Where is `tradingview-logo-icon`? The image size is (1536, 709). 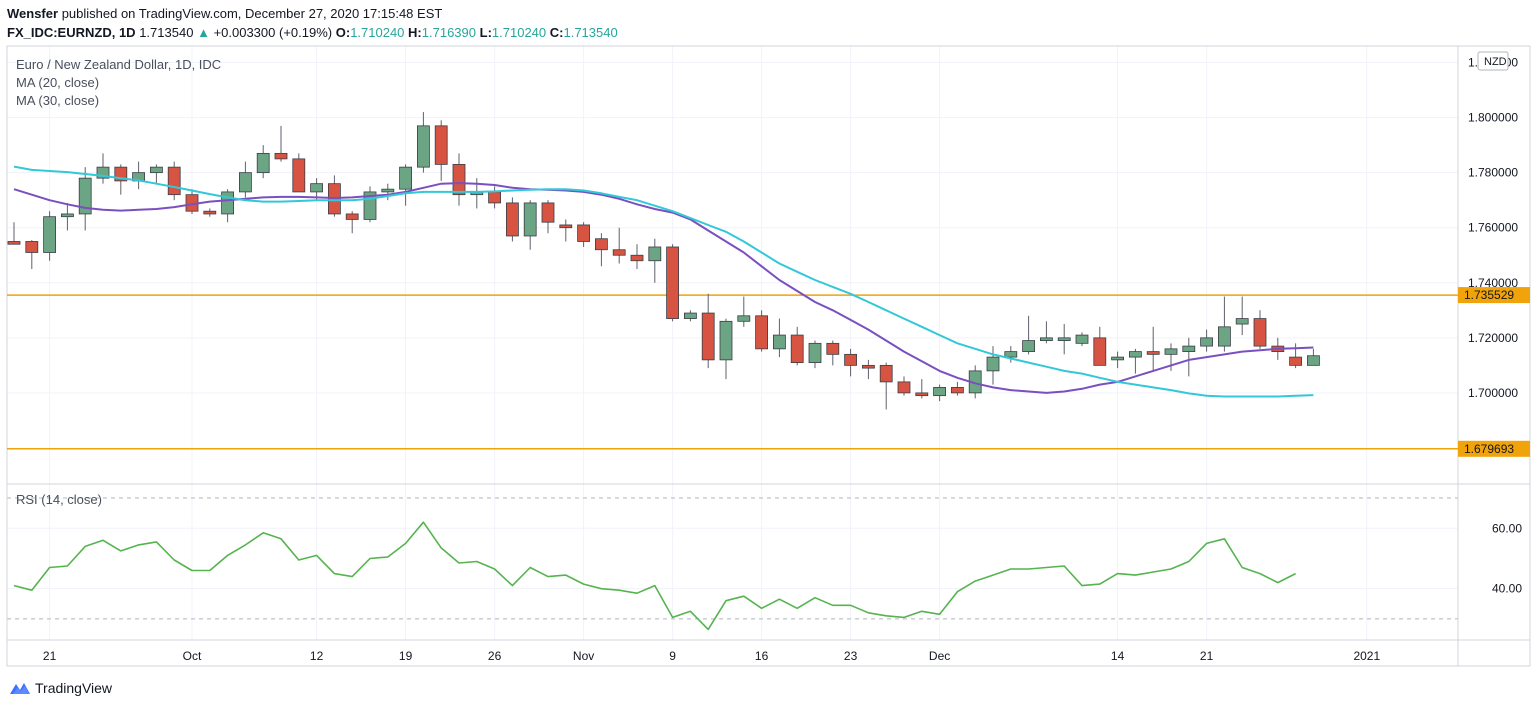
tradingview-logo-icon is located at coordinates (20, 688).